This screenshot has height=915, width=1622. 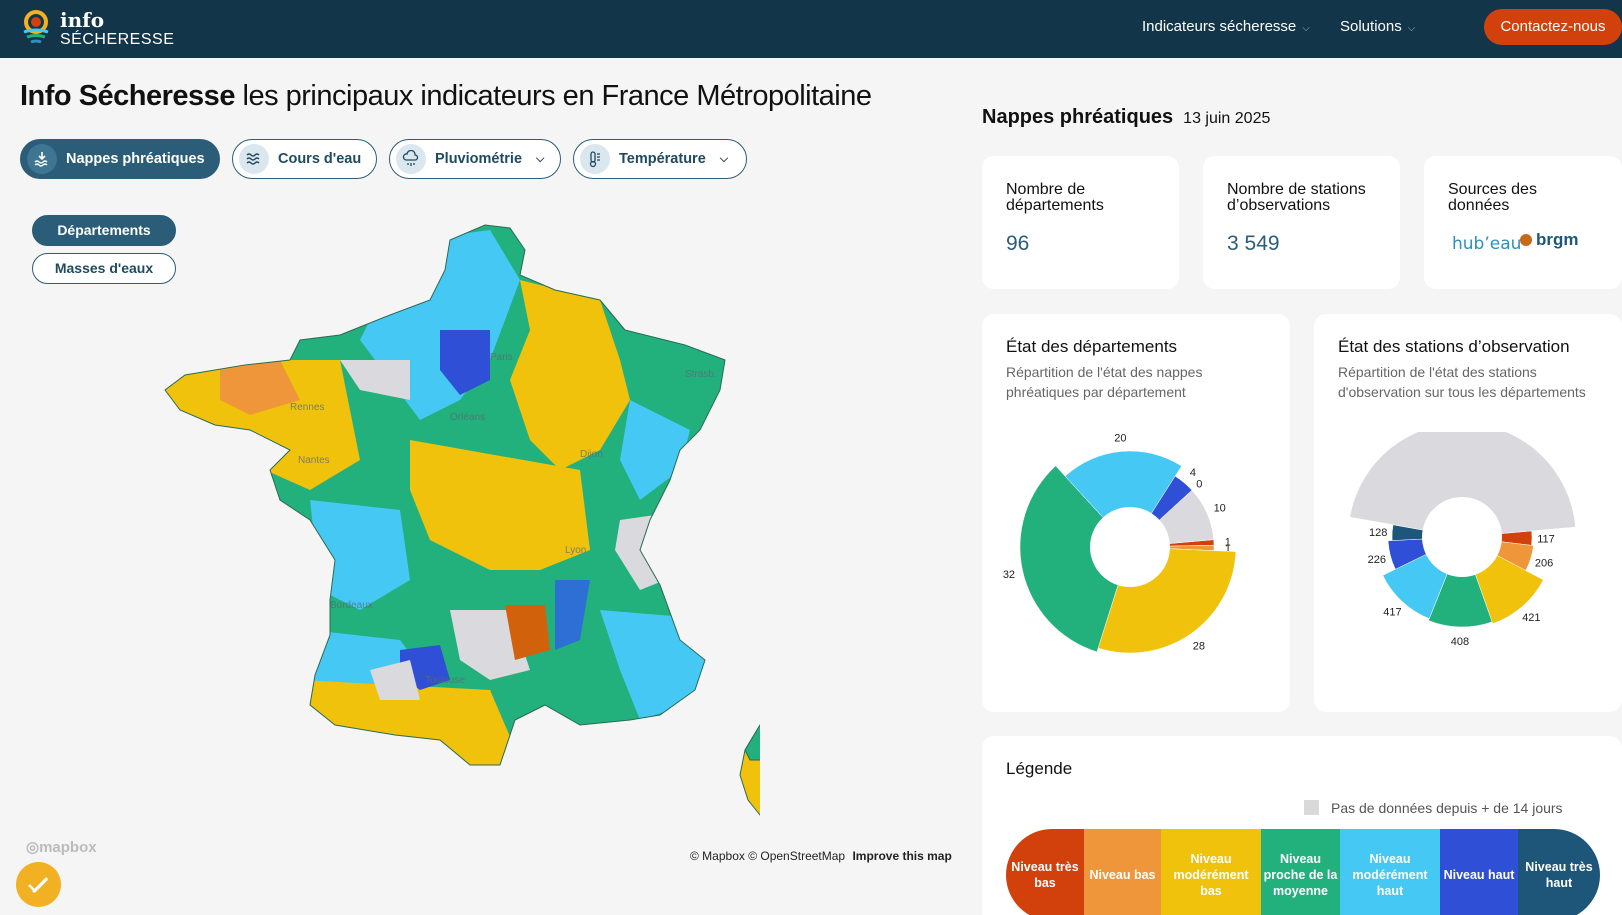 I want to click on improve-map-link: Improve this map, so click(x=902, y=856).